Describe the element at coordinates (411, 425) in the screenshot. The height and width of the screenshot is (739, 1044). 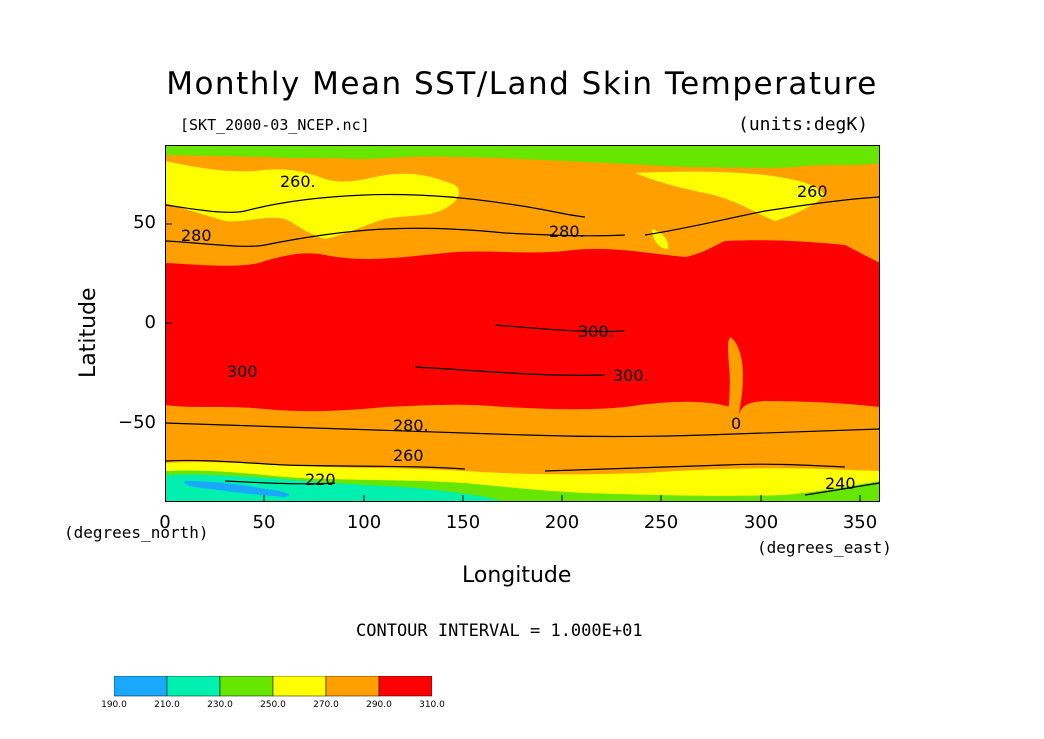
I see `contour-label-8: 280.` at that location.